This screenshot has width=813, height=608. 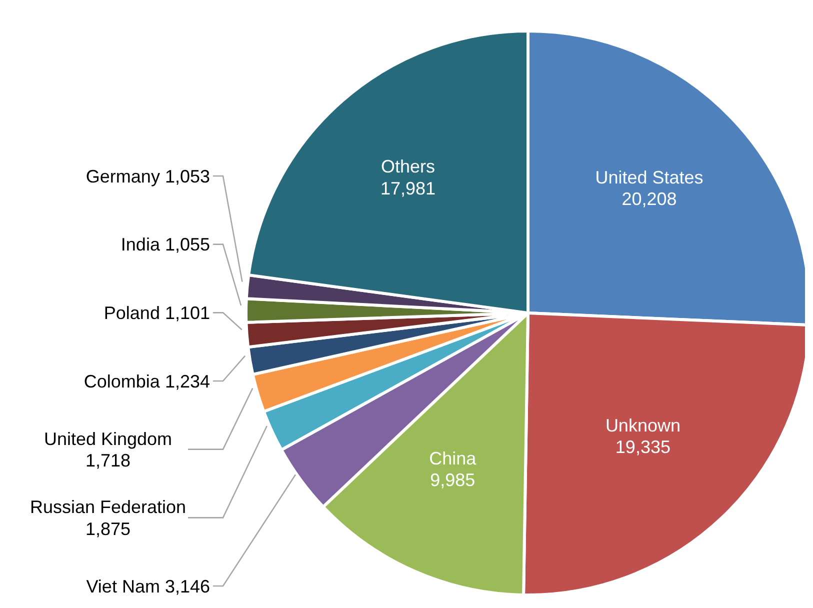 What do you see at coordinates (148, 586) in the screenshot?
I see `slice-label: Viet Nam 3,146` at bounding box center [148, 586].